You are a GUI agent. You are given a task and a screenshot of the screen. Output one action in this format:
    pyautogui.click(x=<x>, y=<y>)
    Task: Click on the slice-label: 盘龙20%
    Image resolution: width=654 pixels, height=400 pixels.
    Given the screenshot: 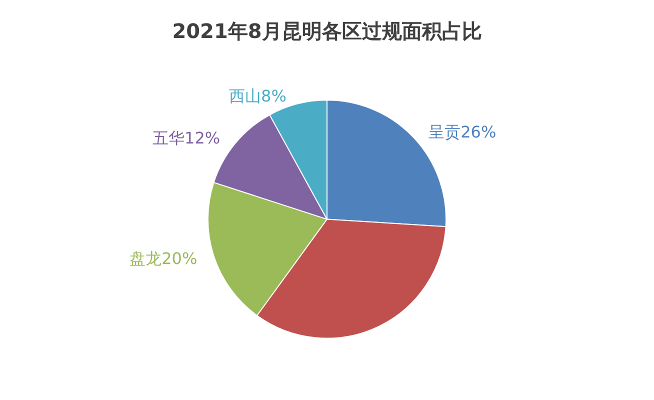 What is the action you would take?
    pyautogui.click(x=164, y=258)
    